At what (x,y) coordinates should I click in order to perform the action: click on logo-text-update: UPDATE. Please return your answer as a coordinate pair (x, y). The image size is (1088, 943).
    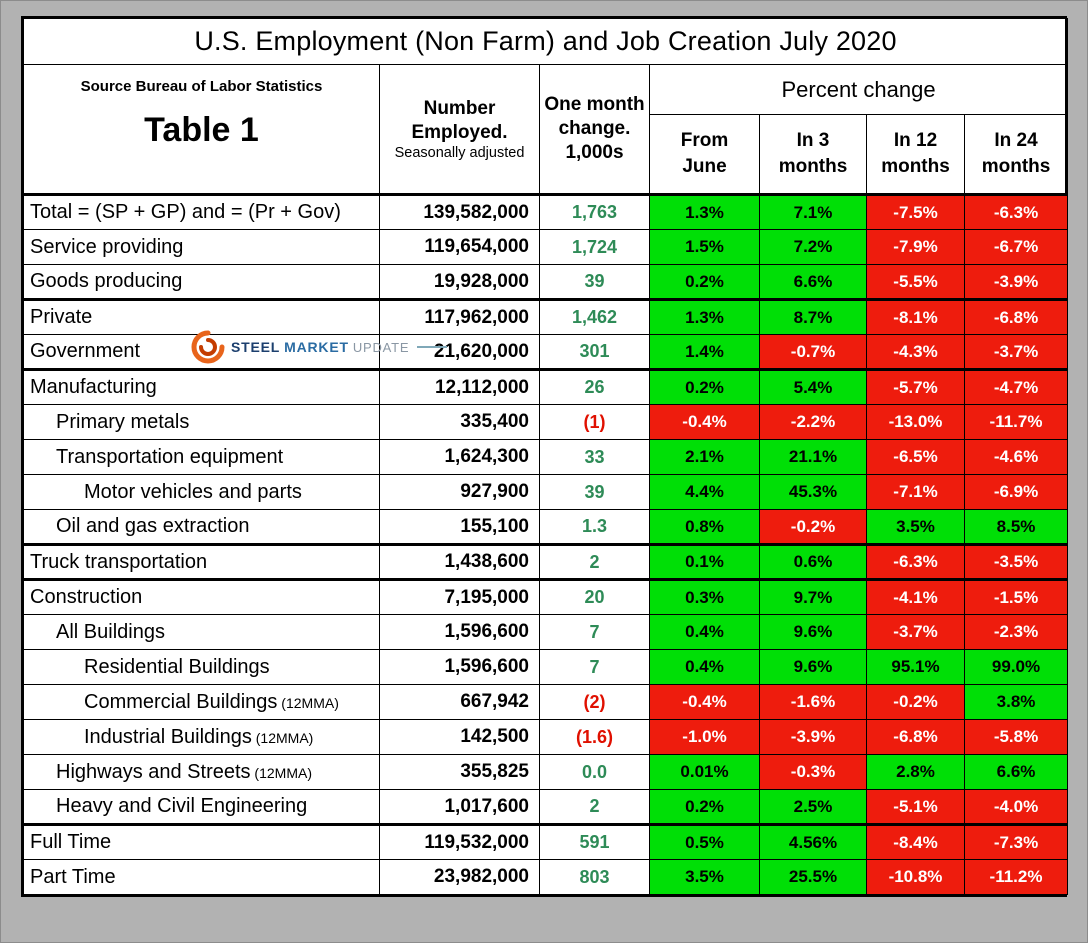
    Looking at the image, I should click on (381, 347).